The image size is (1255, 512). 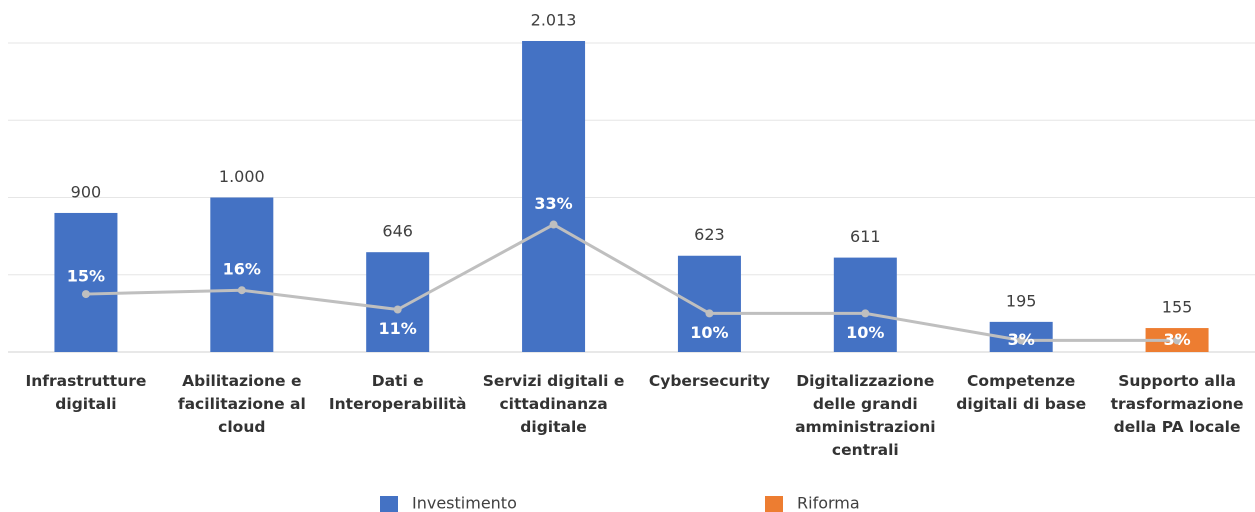 I want to click on percent-label: 16%, so click(x=242, y=269).